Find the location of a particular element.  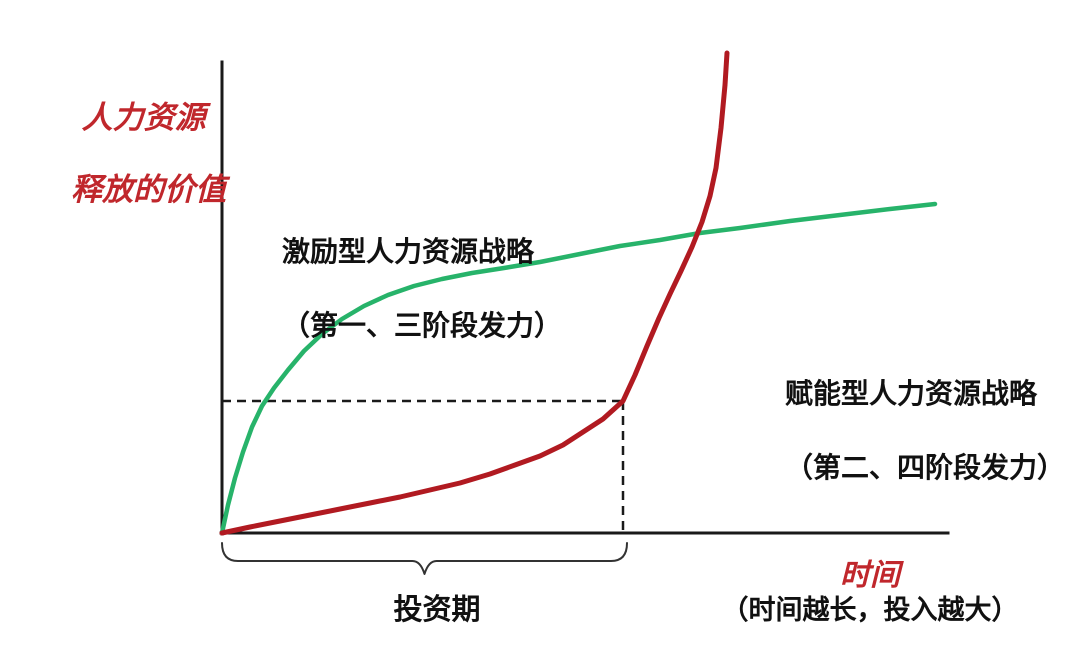

y-axis-label-line1: 人力资源 is located at coordinates (143, 118).